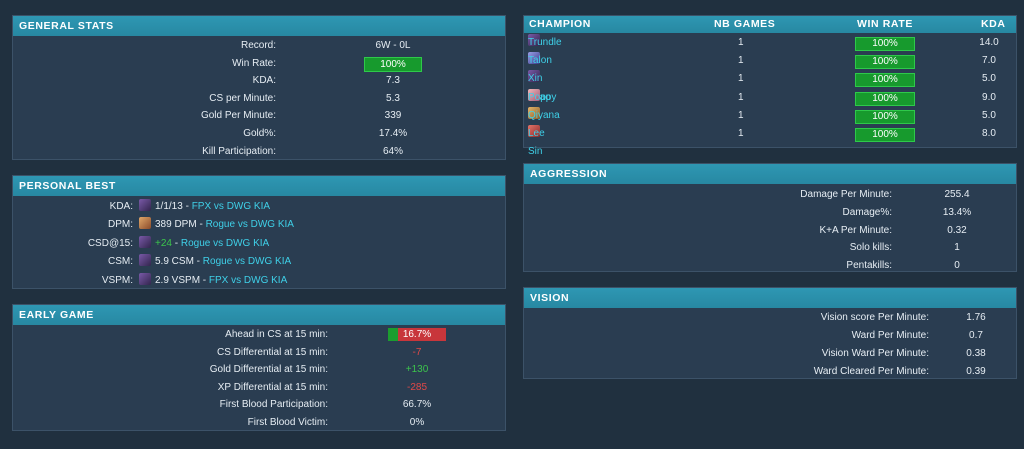  I want to click on aggr-row: Damage%: 13.4%, so click(770, 213).